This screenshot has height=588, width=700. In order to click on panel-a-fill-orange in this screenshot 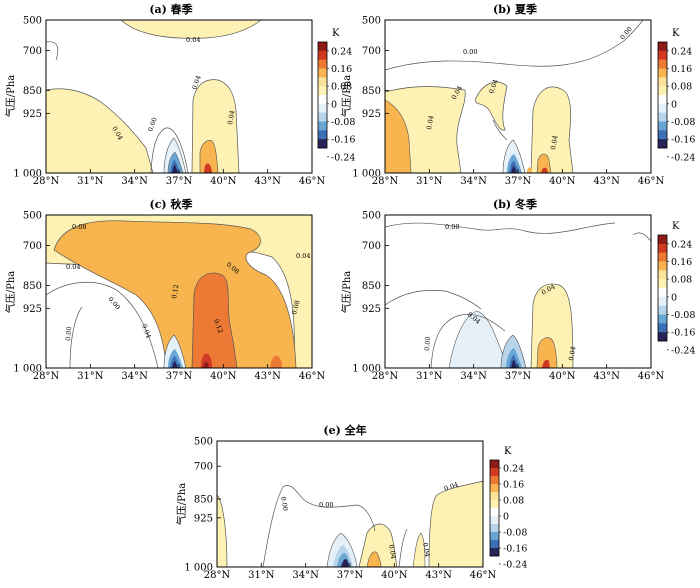, I will do `click(209, 157)`.